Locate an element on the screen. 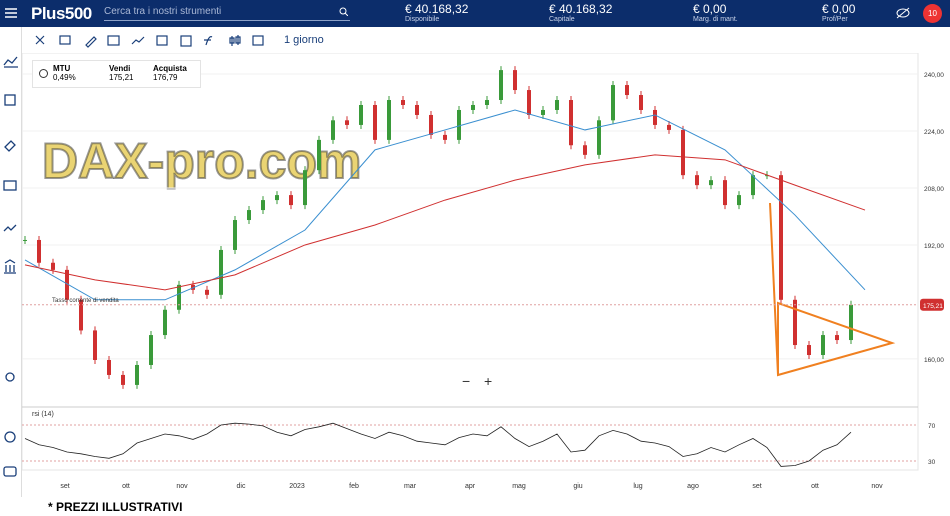 This screenshot has width=950, height=516. trend-icon is located at coordinates (10, 228).